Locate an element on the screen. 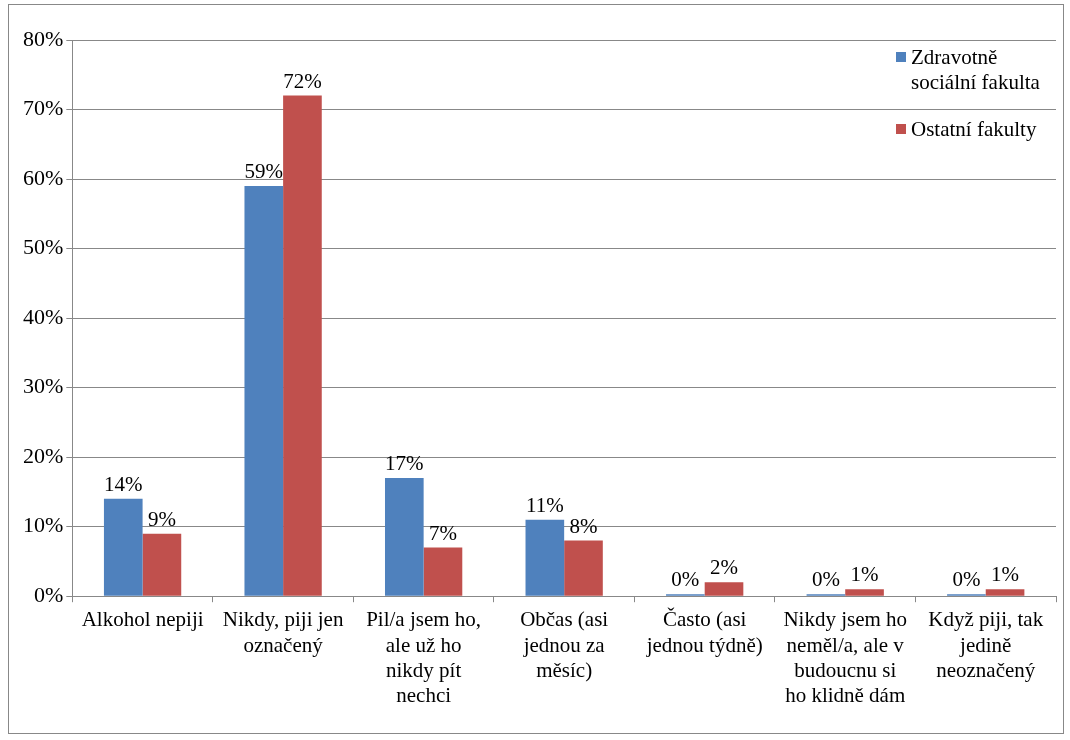  data-label: 14% is located at coordinates (123, 483).